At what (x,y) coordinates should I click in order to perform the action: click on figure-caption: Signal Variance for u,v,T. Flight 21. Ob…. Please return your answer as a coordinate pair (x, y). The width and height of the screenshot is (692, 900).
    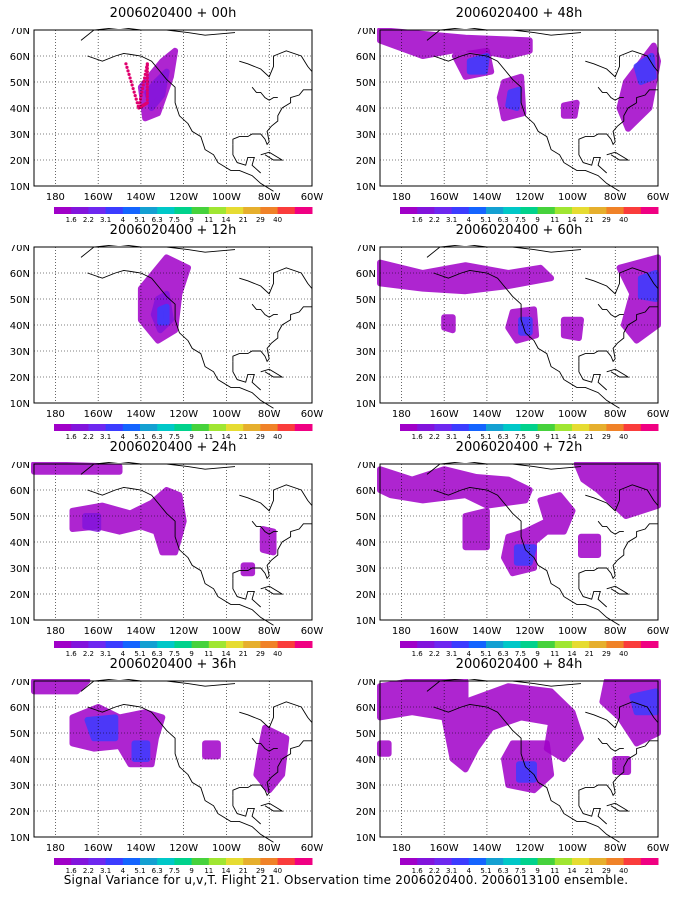
    Looking at the image, I should click on (346, 880).